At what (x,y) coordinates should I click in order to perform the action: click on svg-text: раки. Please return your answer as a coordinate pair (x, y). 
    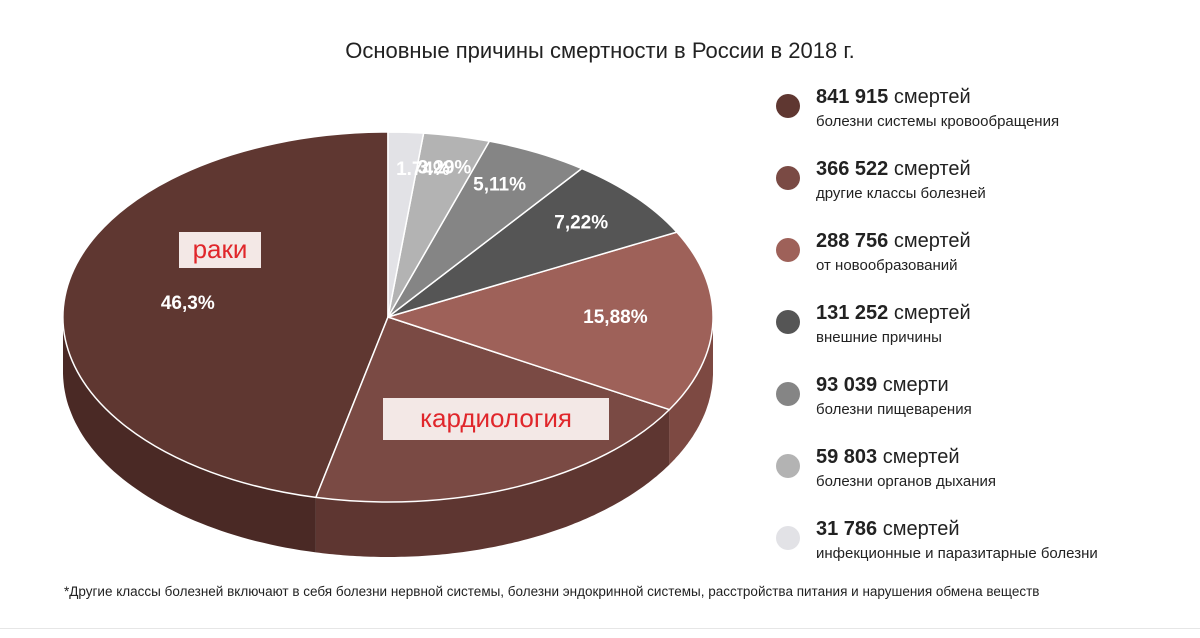
    Looking at the image, I should click on (220, 249).